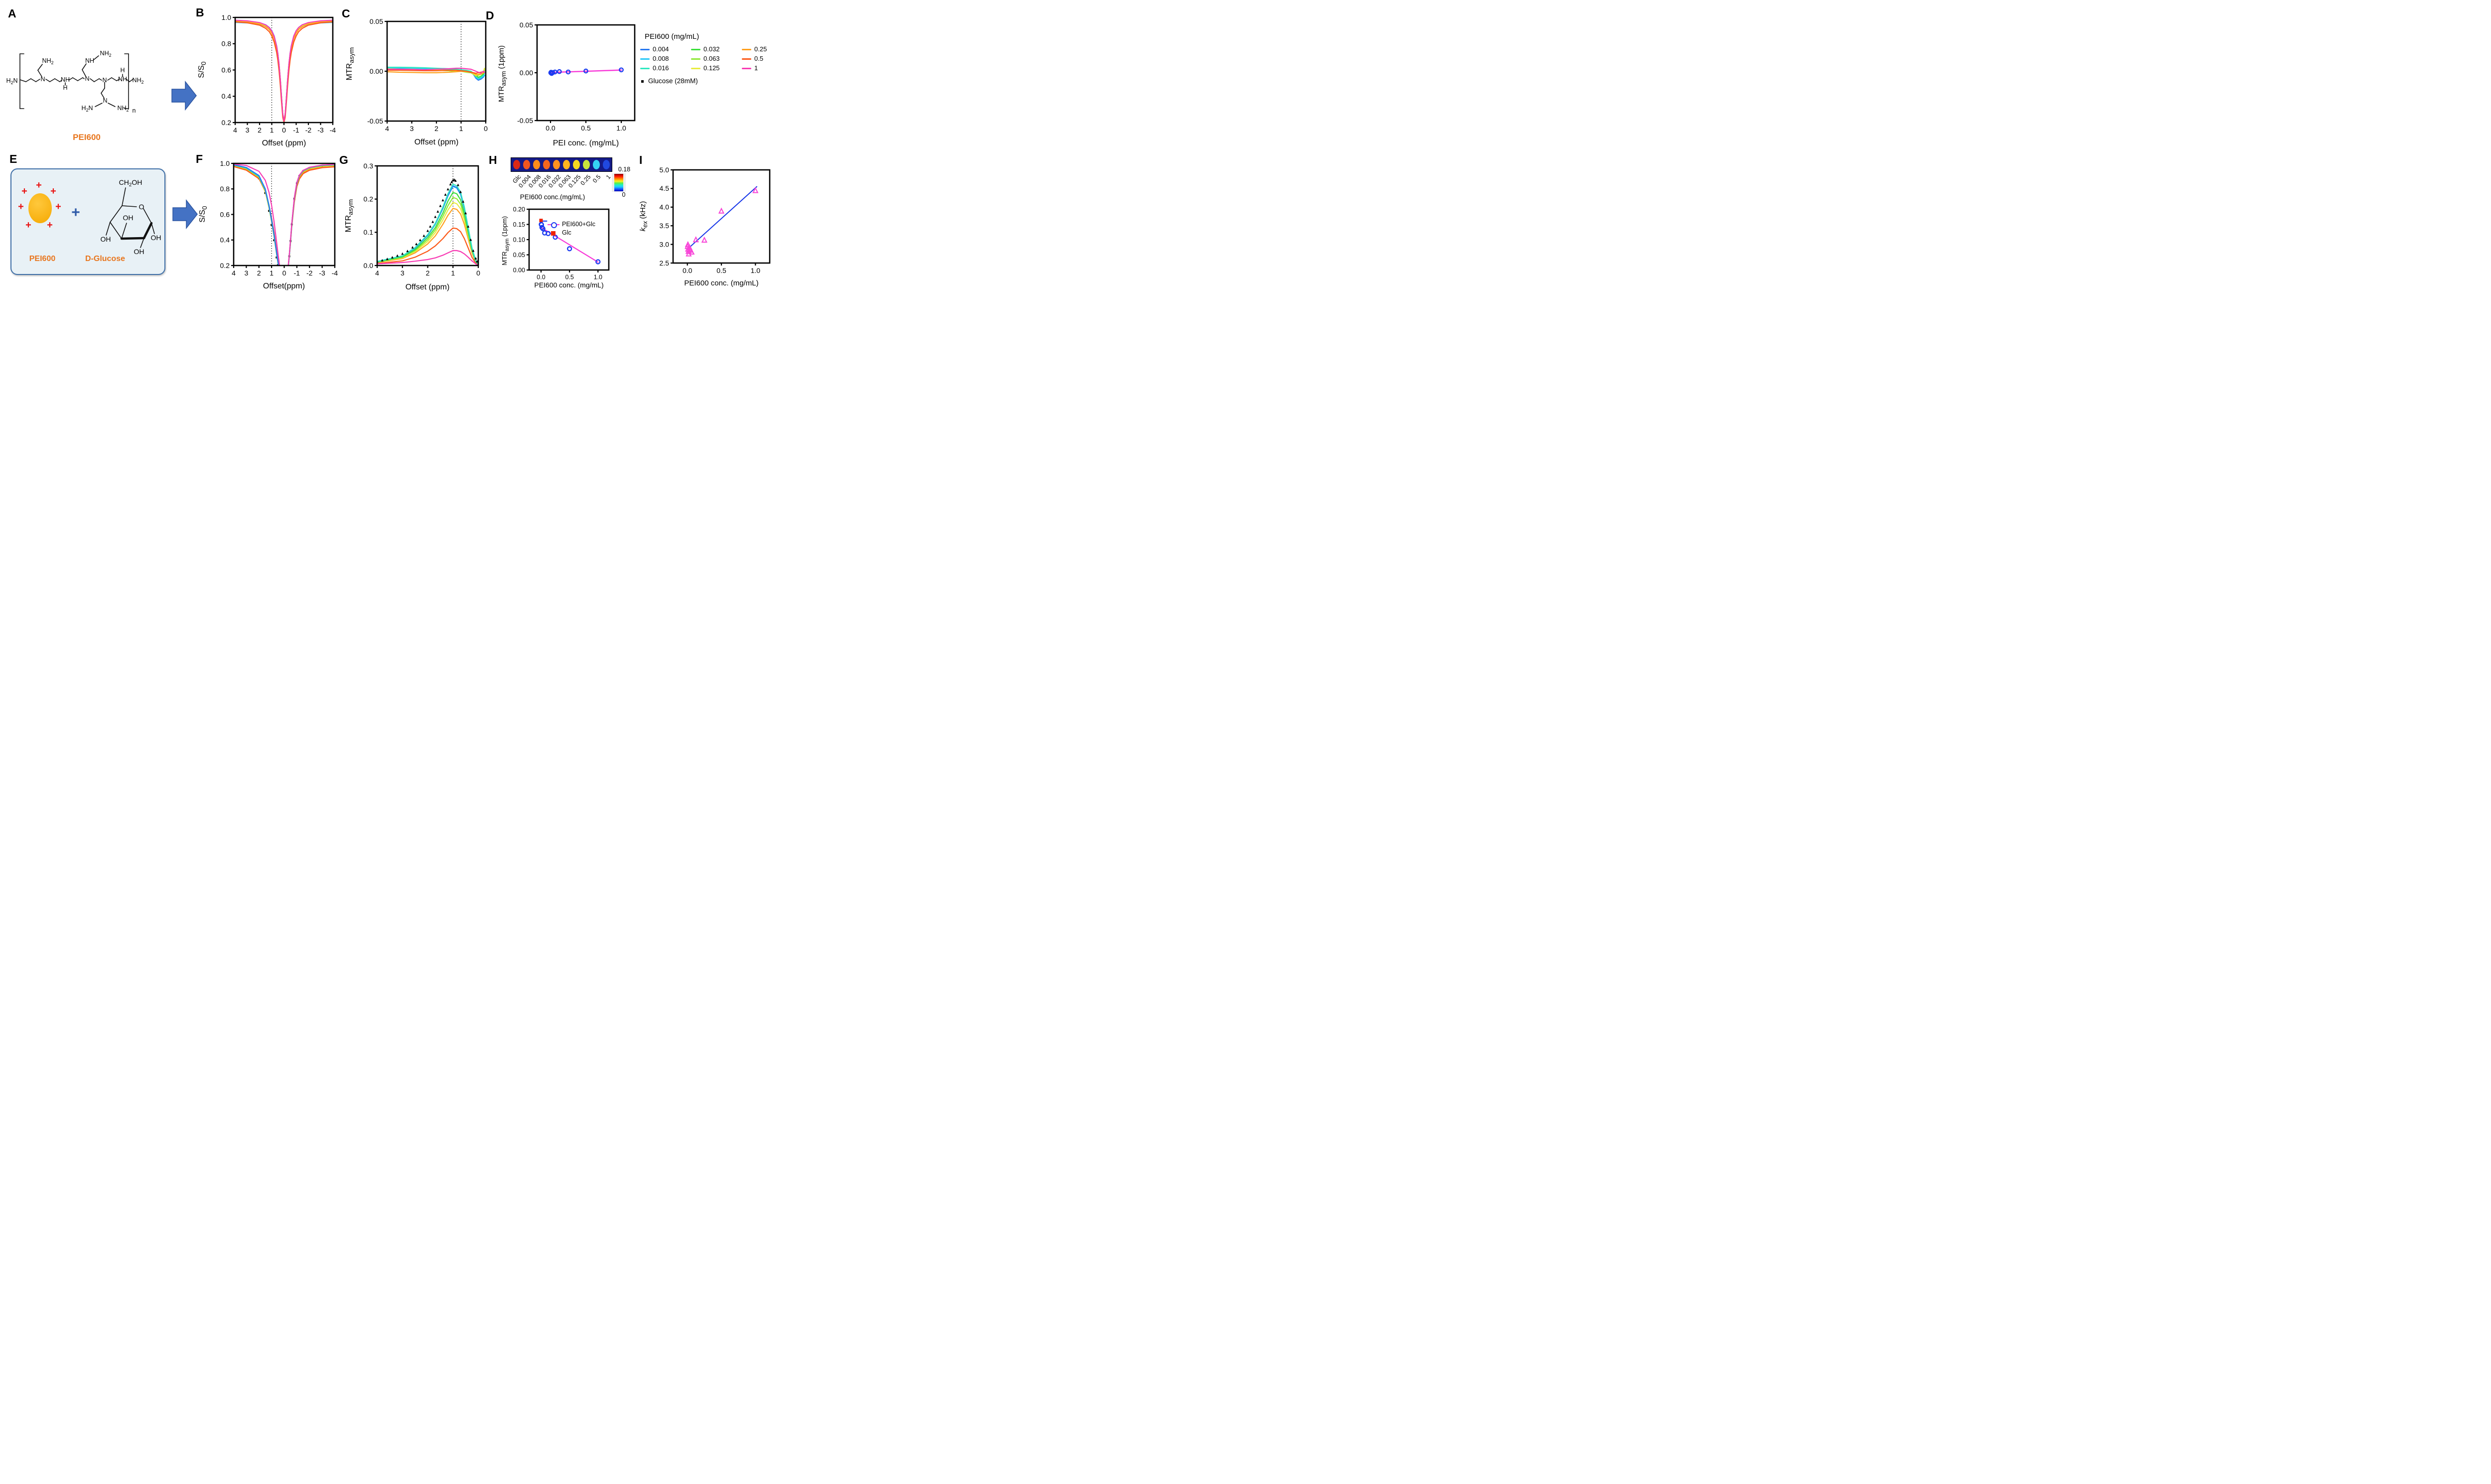 The image size is (2491, 1484). I want to click on cest-map-phantom-strip, so click(561, 164).